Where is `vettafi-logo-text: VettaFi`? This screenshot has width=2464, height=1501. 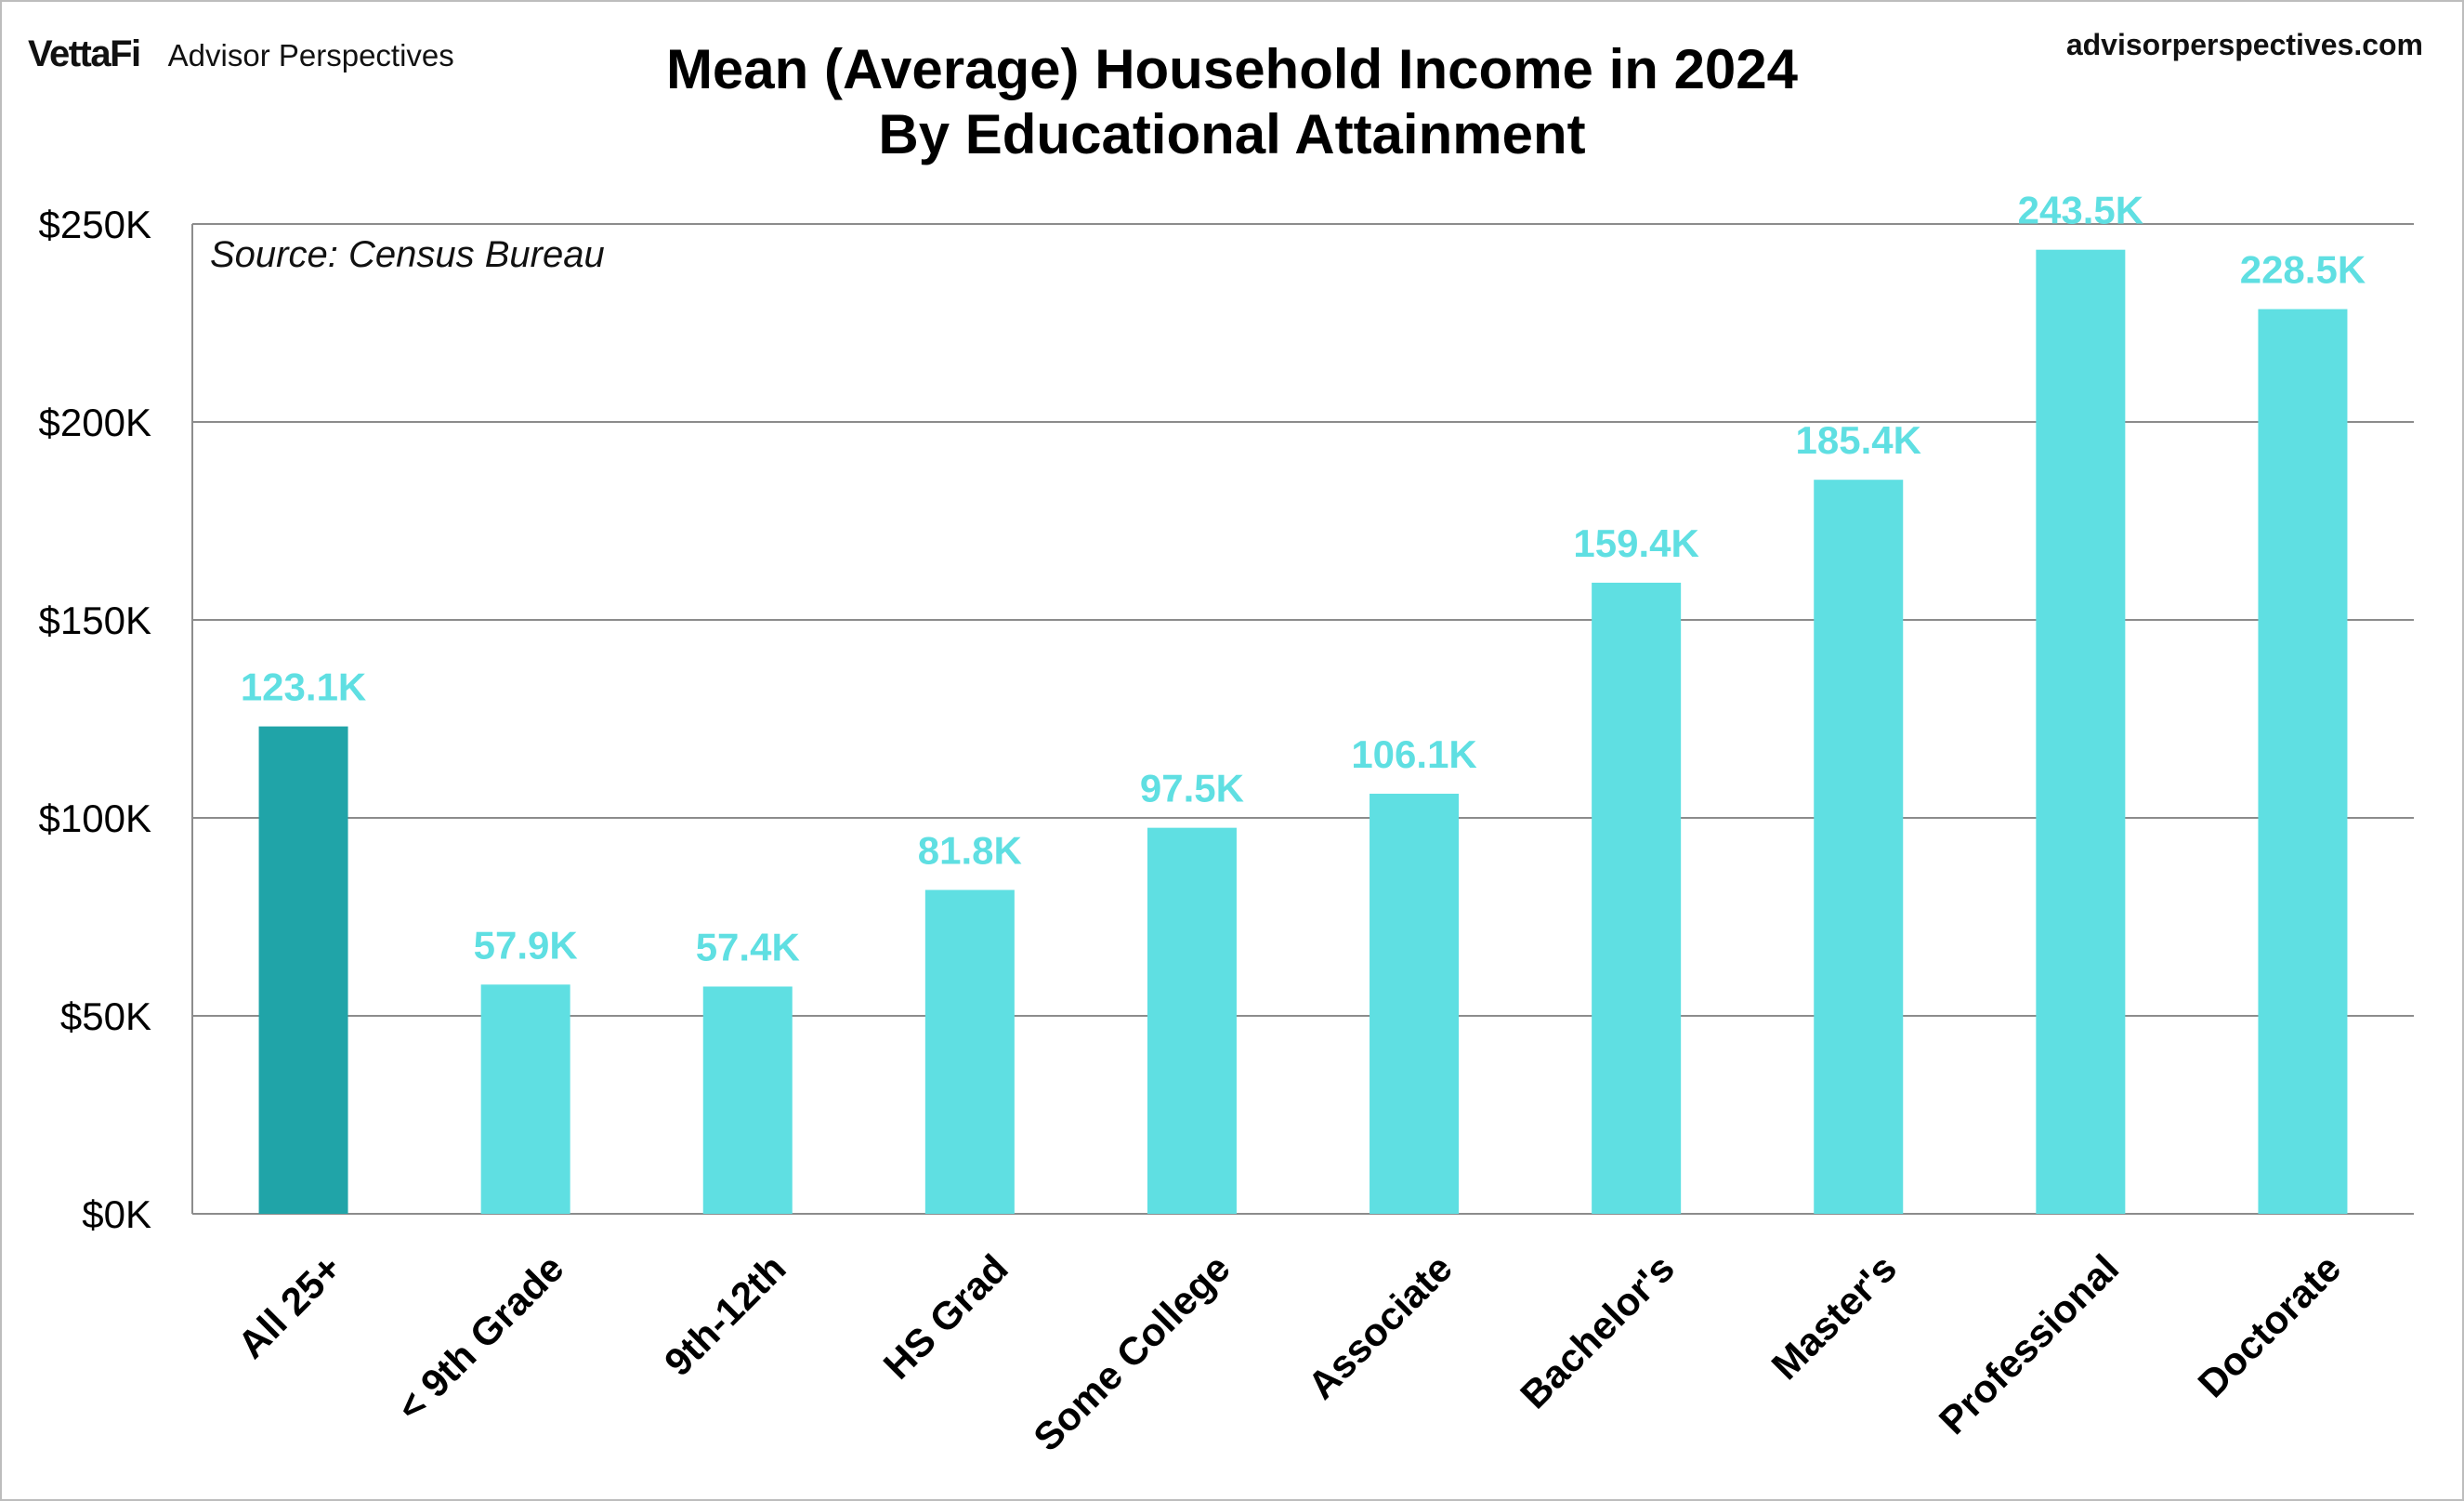
vettafi-logo-text: VettaFi is located at coordinates (84, 53).